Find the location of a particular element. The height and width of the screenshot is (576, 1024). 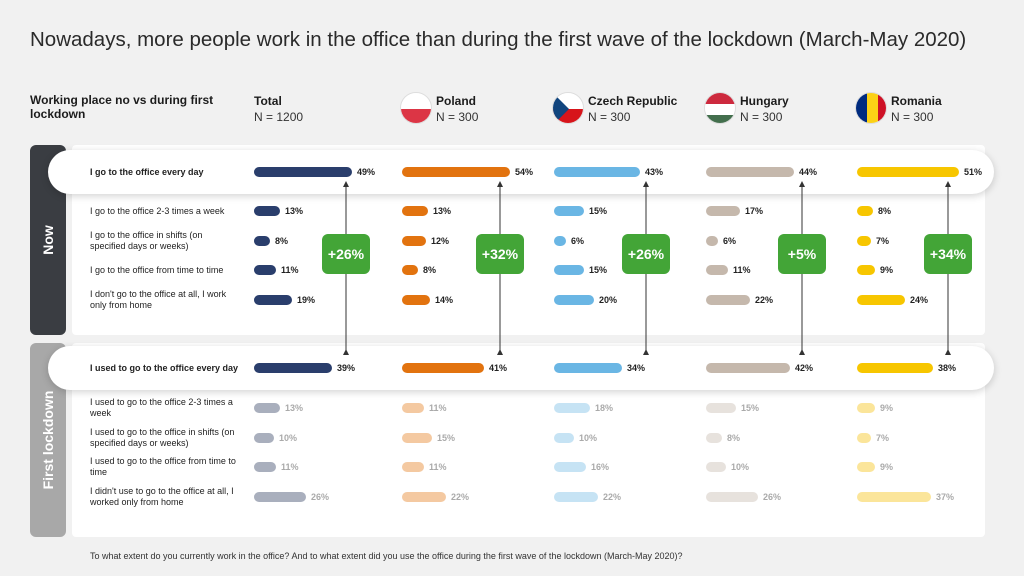

bar-value-label: 18% is located at coordinates (604, 408).